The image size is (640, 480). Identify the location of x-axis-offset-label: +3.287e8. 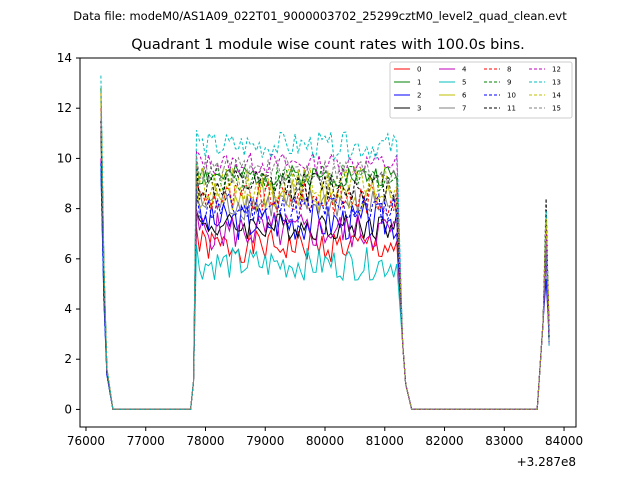
(546, 462).